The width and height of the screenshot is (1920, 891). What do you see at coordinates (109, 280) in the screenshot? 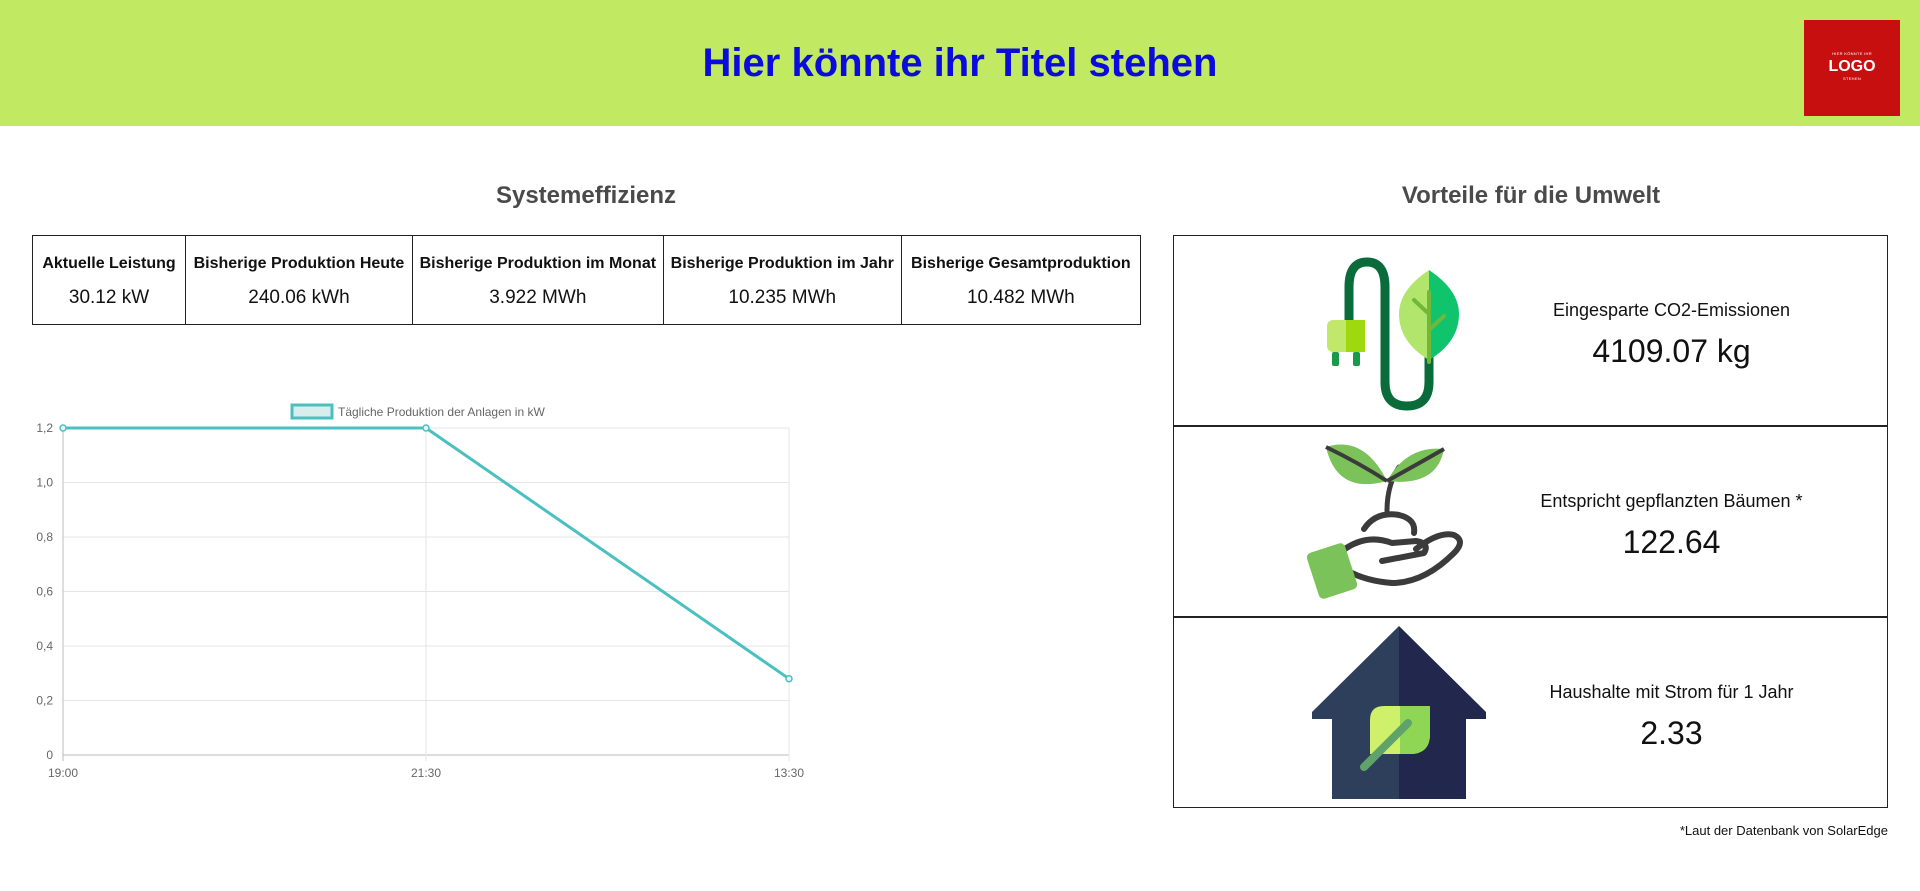
I see `stat-cell-current-power: Aktuelle Leistung 30.12 kW` at bounding box center [109, 280].